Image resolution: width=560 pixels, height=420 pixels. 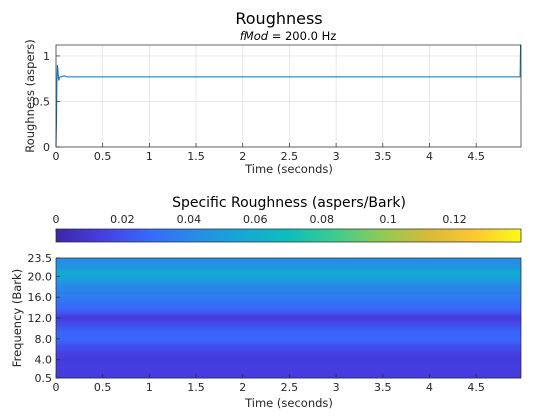 I want to click on colorbar-tick-label: 0.02, so click(x=122, y=219).